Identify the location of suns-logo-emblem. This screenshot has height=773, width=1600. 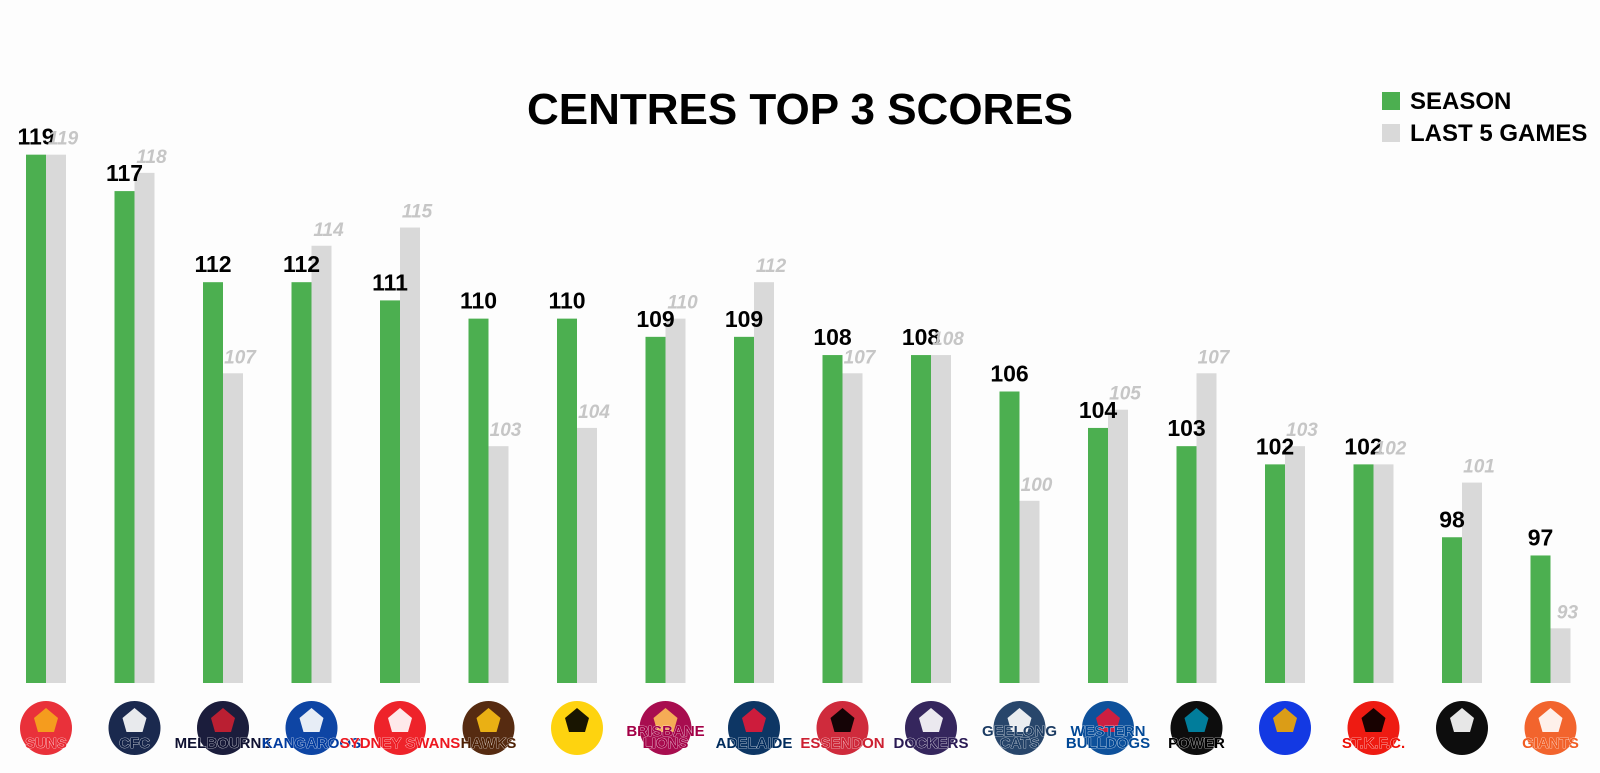
(46, 720).